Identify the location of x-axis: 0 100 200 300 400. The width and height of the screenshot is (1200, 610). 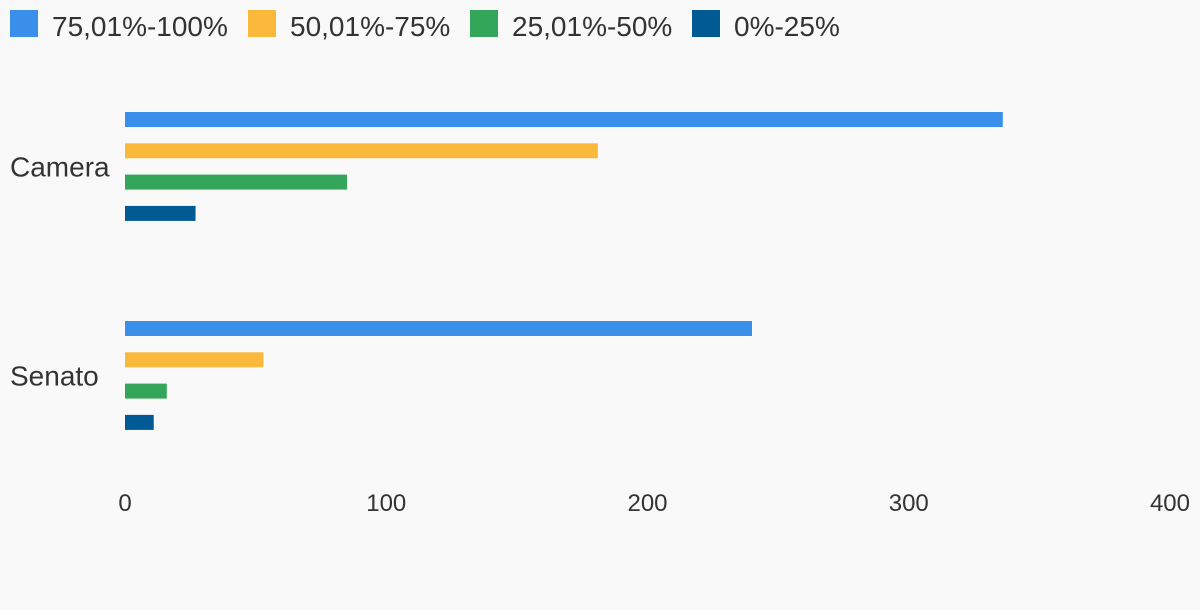
(654, 503).